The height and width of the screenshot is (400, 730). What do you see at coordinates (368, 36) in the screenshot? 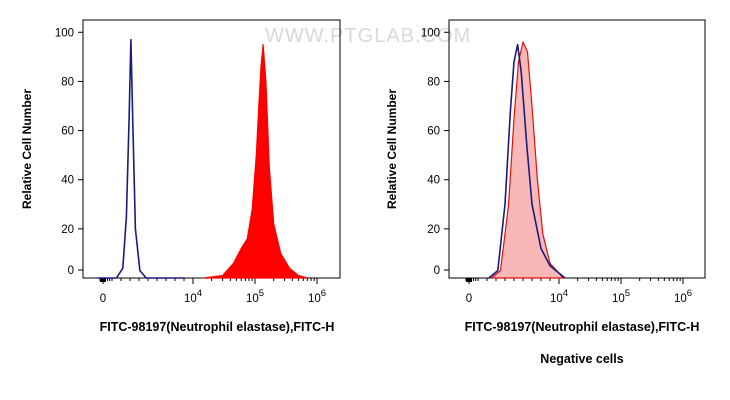
I see `watermark-text: WWW.PTGLAB.COM` at bounding box center [368, 36].